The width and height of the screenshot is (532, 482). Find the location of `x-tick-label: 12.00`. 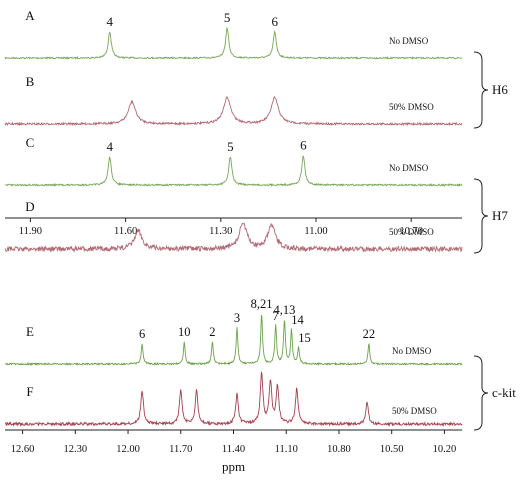

x-tick-label: 12.00 is located at coordinates (128, 449).